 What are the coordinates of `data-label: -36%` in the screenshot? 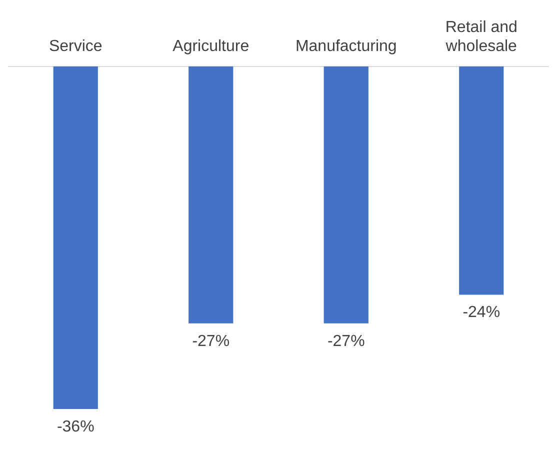 It's located at (75, 427).